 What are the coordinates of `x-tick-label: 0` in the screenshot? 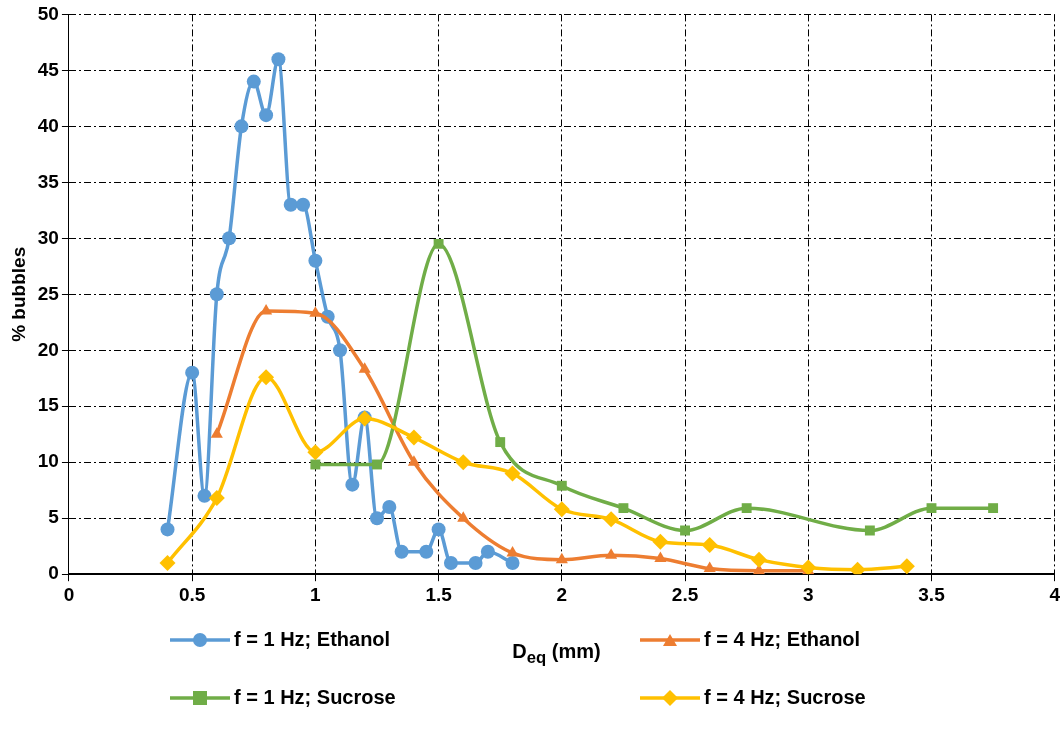 It's located at (69, 594).